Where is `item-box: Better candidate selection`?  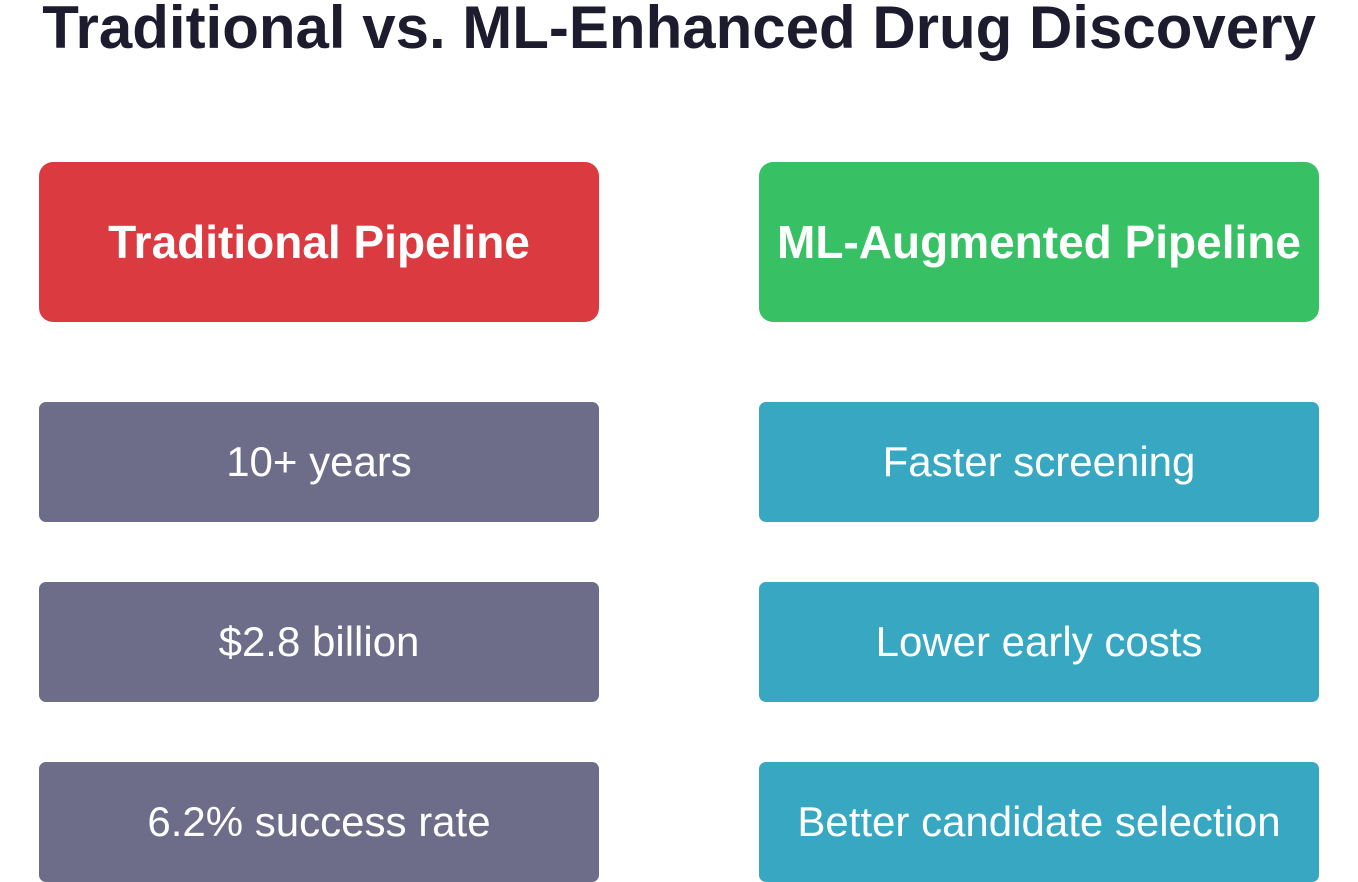
item-box: Better candidate selection is located at coordinates (1039, 822).